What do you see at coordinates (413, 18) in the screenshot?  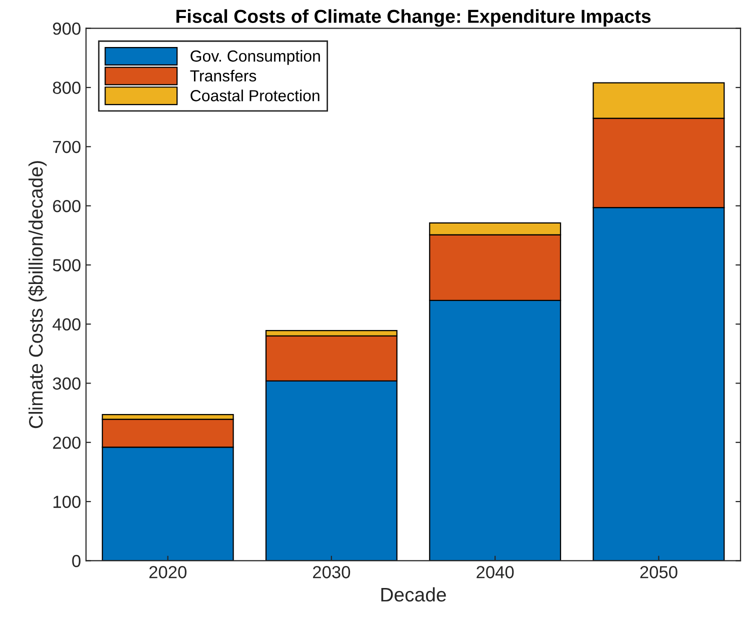 I see `chart-title: Fiscal Costs of Climate Change: Expenditure Impacts` at bounding box center [413, 18].